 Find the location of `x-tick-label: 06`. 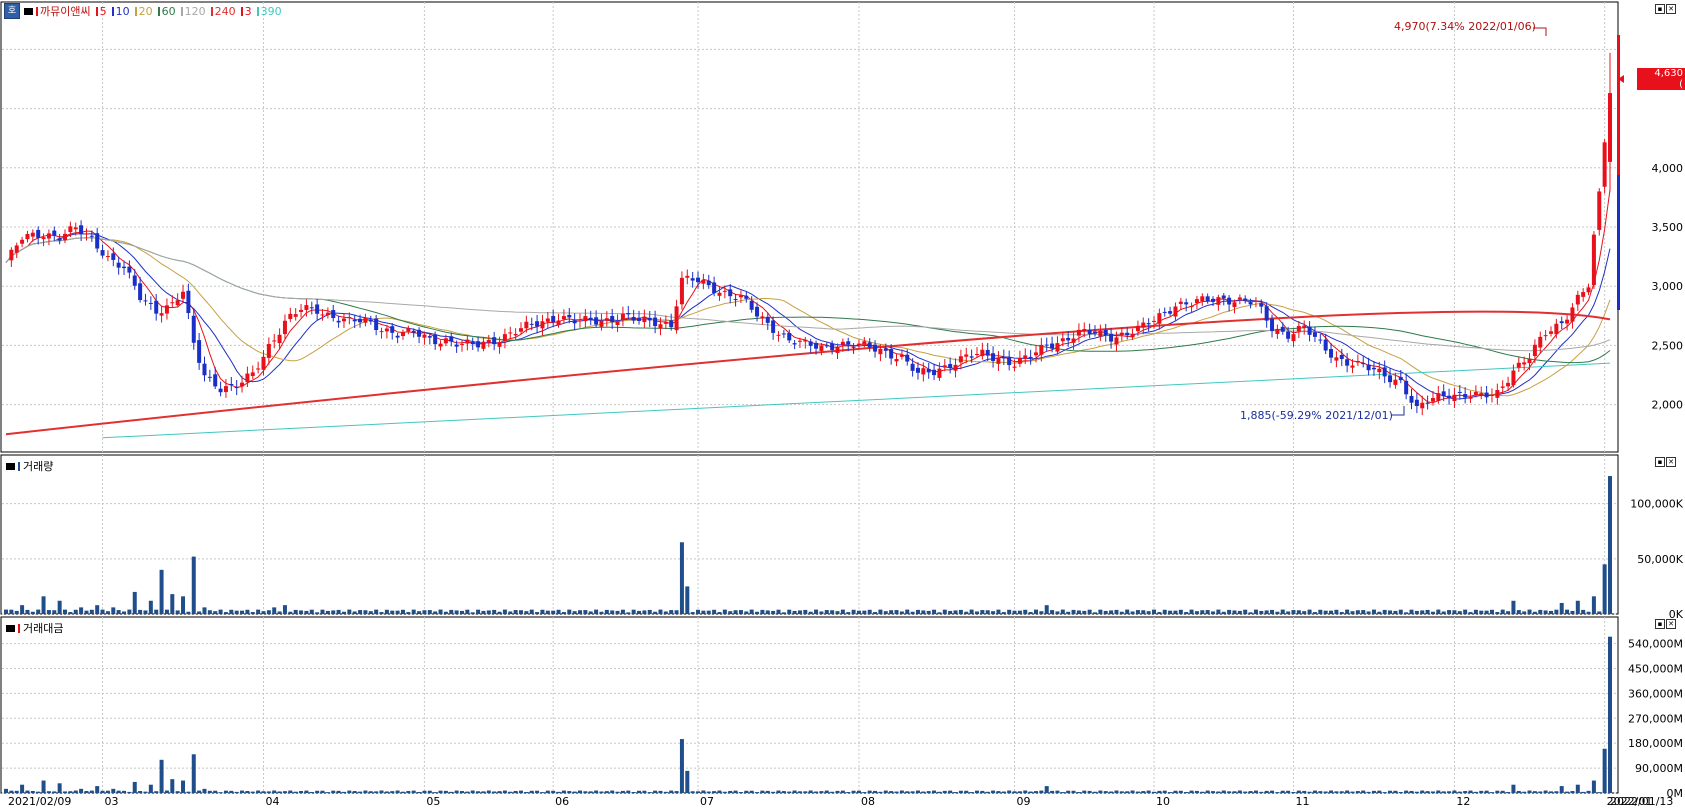

x-tick-label: 06 is located at coordinates (562, 801).